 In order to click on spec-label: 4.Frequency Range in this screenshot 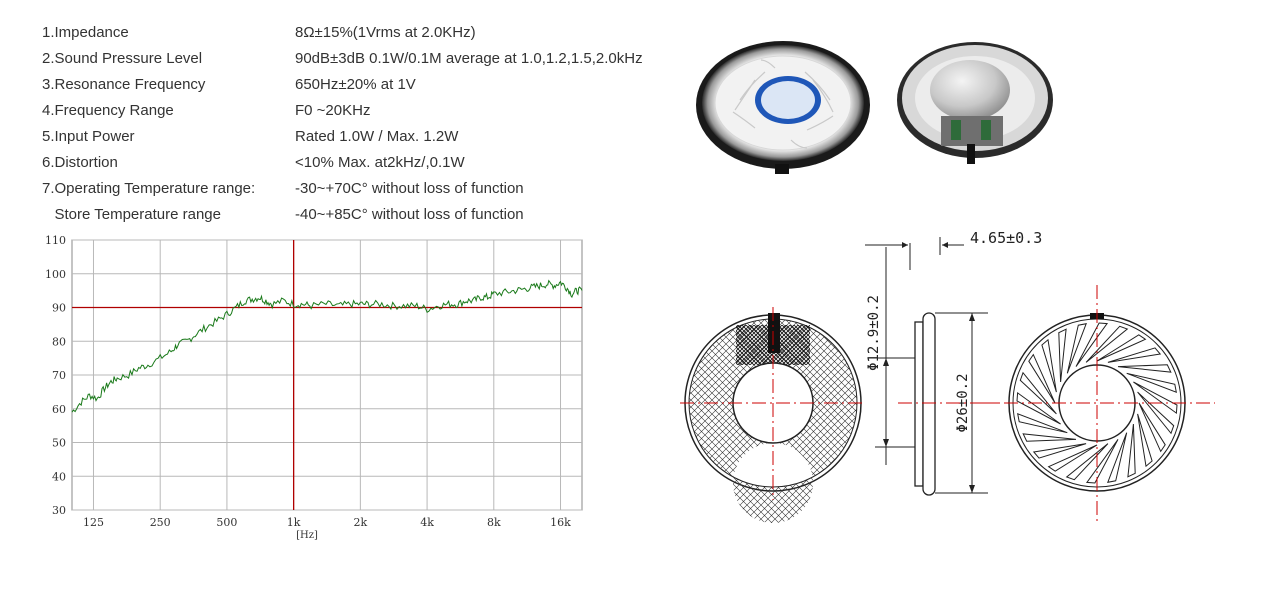, I will do `click(108, 110)`.